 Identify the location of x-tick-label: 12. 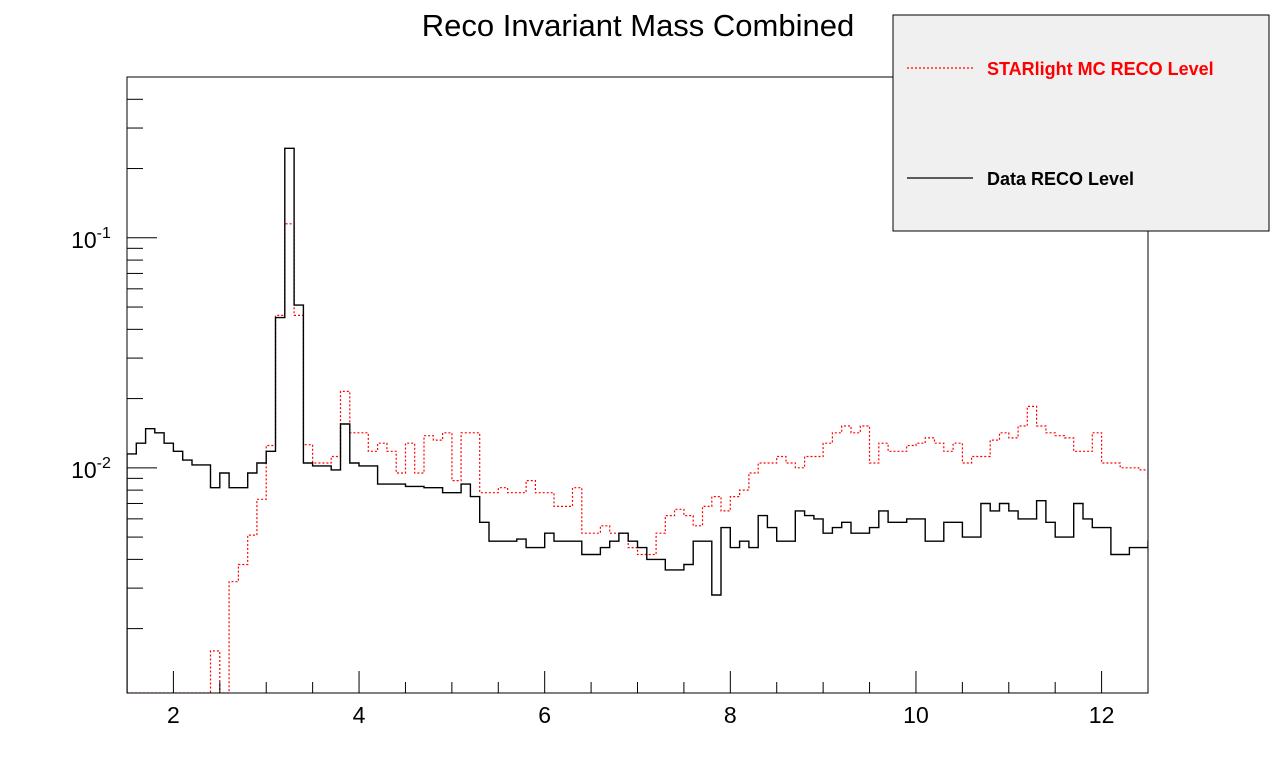
(1102, 715).